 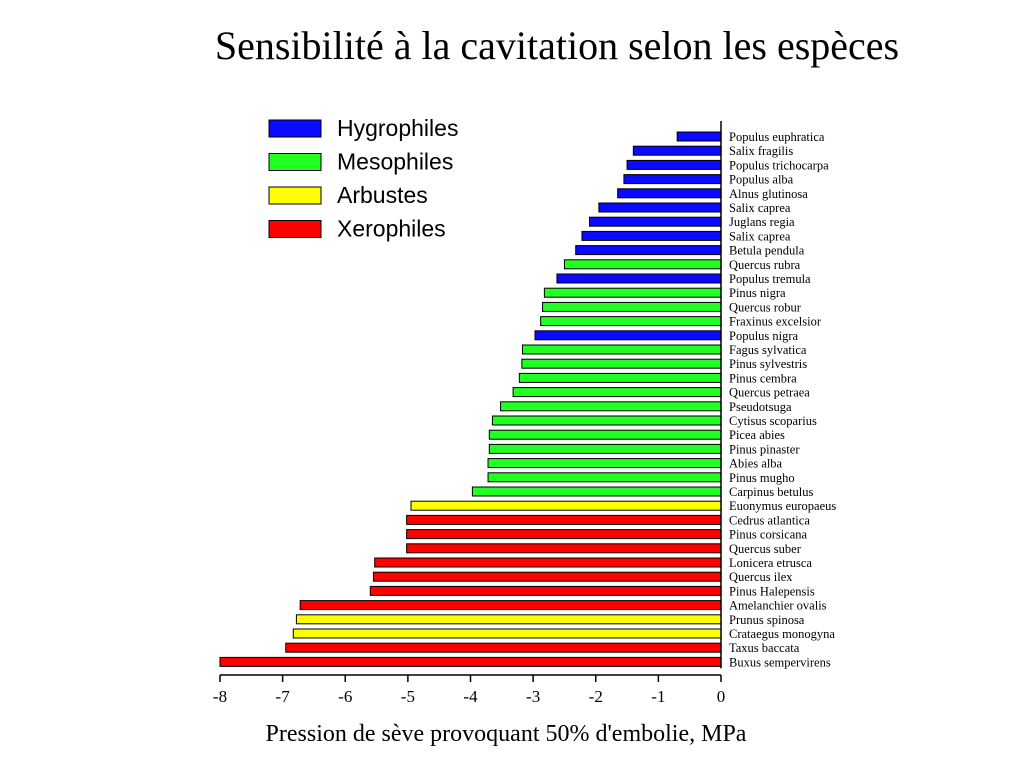 I want to click on species-label: Quercus robur, so click(x=765, y=307).